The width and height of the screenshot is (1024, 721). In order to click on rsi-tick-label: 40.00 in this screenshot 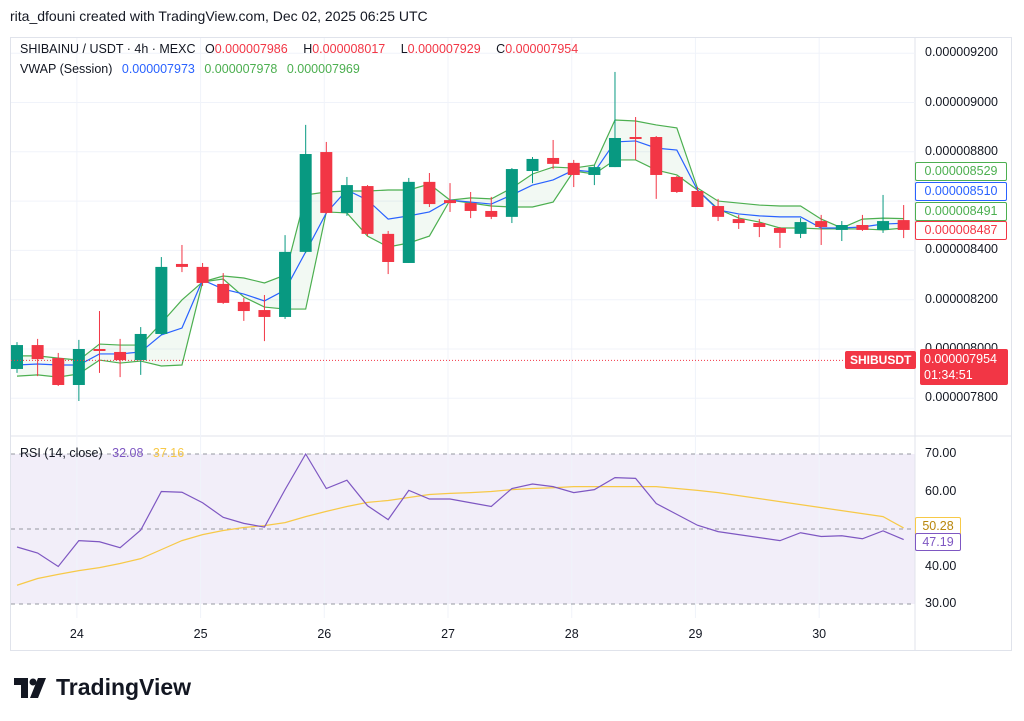, I will do `click(941, 565)`.